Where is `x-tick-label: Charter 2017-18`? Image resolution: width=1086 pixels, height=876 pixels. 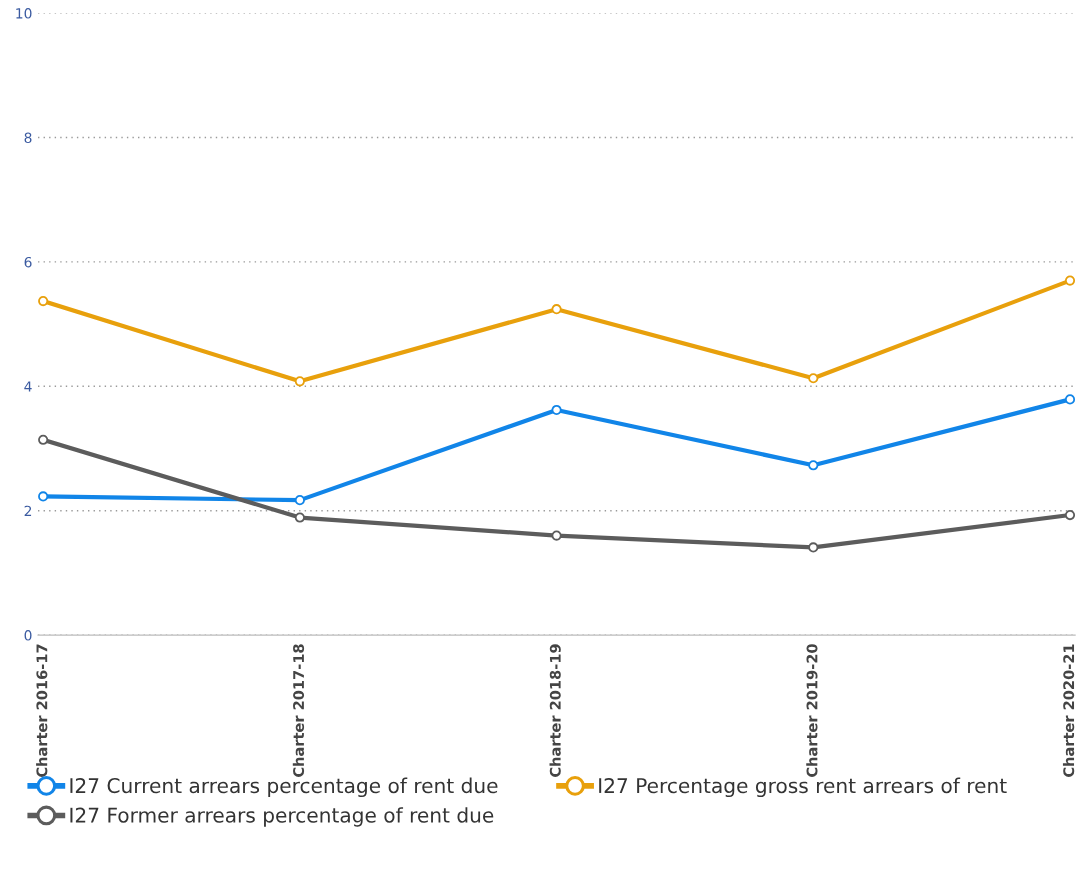
x-tick-label: Charter 2017-18 is located at coordinates (298, 710).